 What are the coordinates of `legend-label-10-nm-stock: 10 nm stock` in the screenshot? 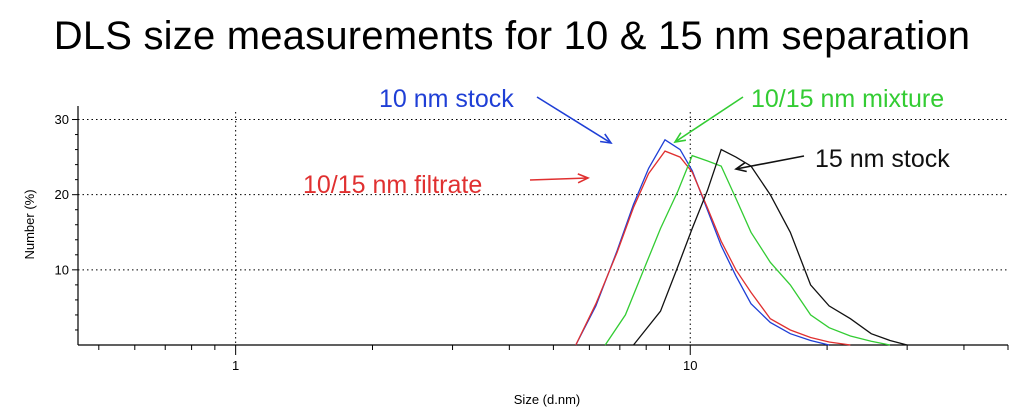 It's located at (446, 99).